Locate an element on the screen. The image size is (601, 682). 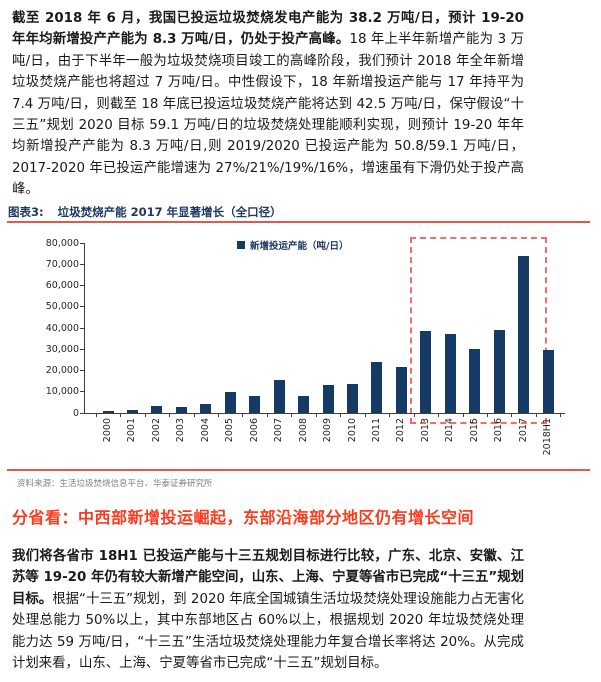
x-axis-label-2013: 2013 is located at coordinates (425, 430).